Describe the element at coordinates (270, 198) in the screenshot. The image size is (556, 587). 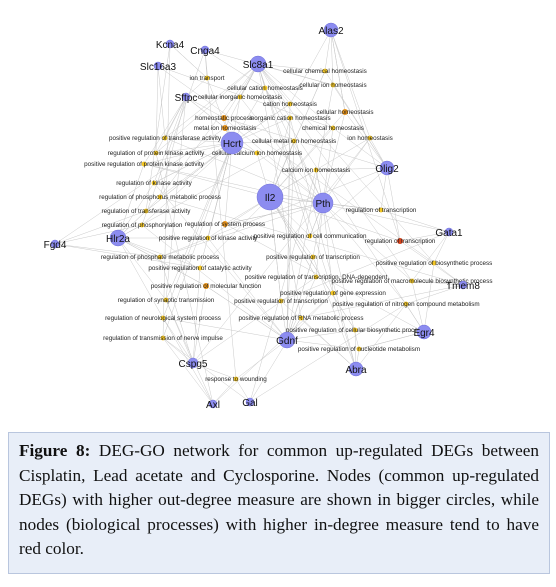
I see `gene-label: Il2` at that location.